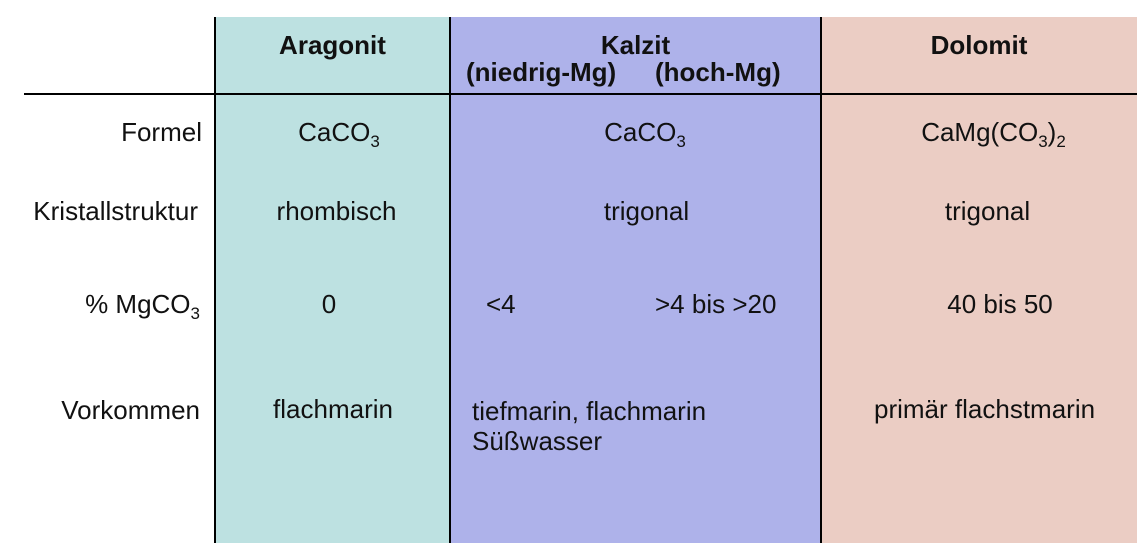 Image resolution: width=1137 pixels, height=559 pixels. I want to click on divider-middle, so click(450, 280).